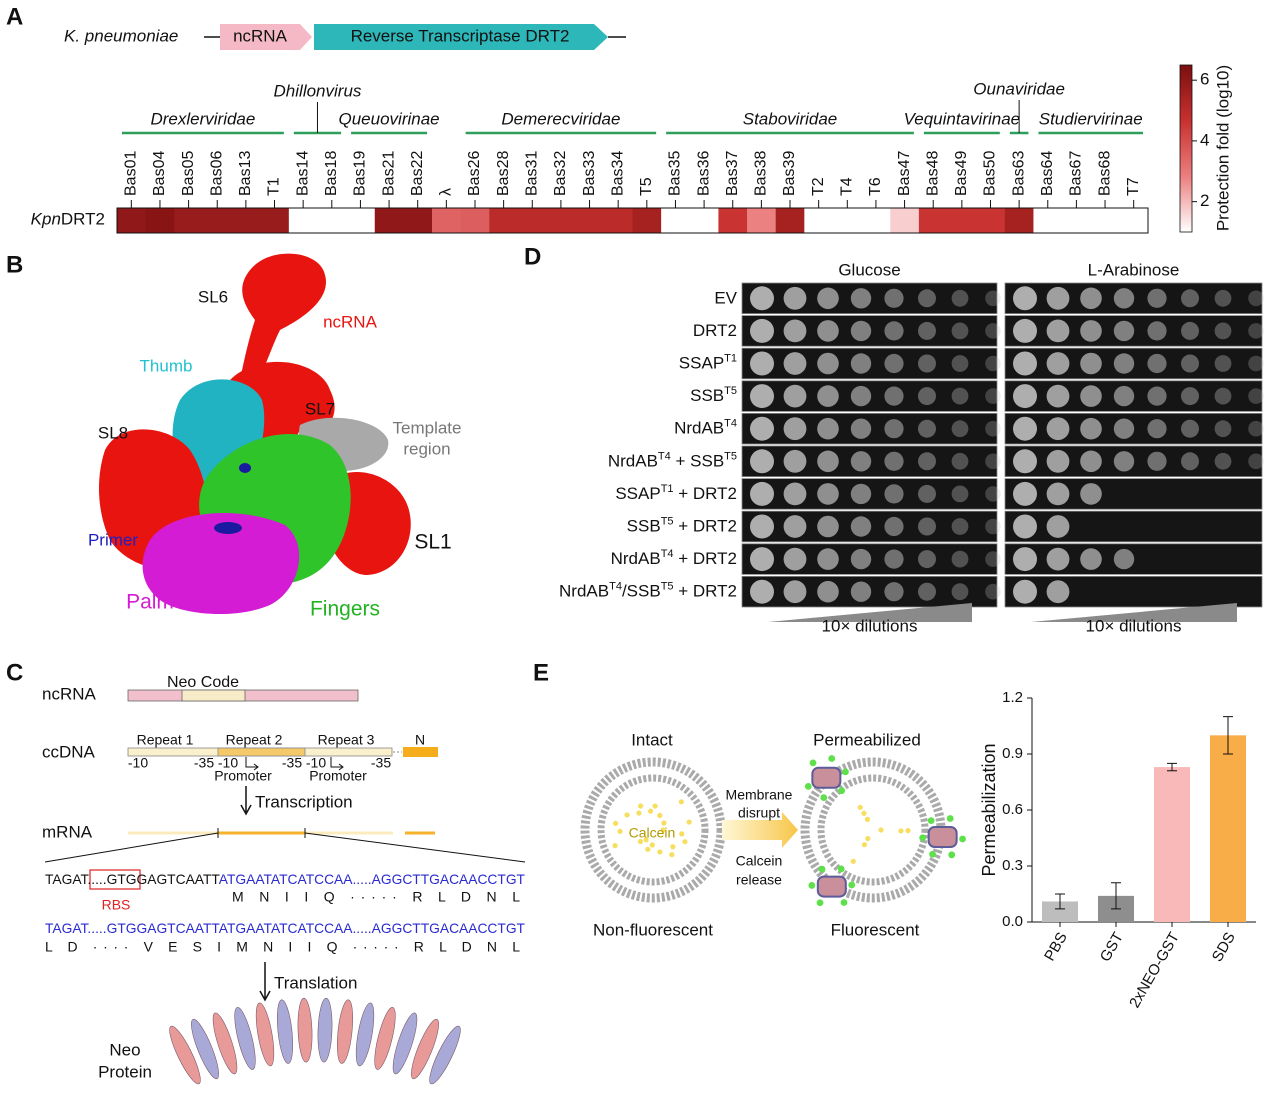 Image resolution: width=1269 pixels, height=1114 pixels. I want to click on column-label: Bas48, so click(932, 173).